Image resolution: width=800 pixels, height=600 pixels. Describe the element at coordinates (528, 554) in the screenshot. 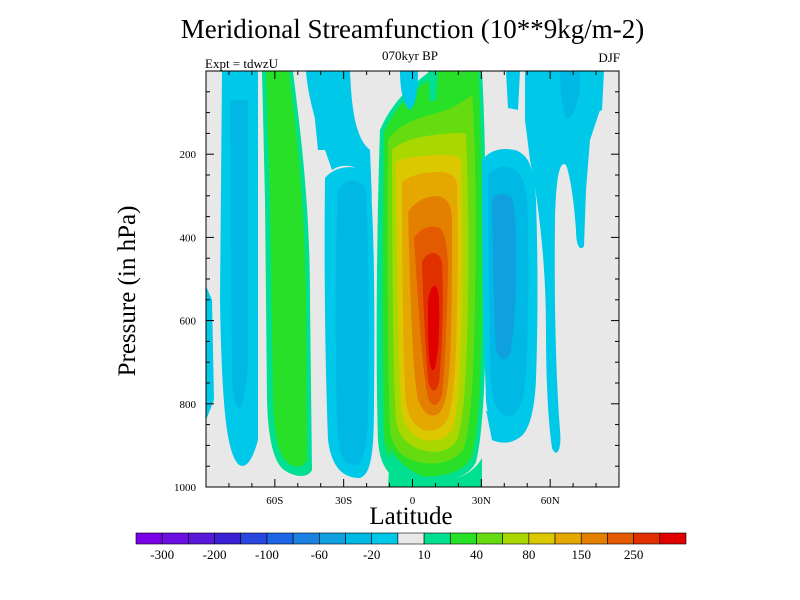

I see `colorbar-label: 80` at that location.